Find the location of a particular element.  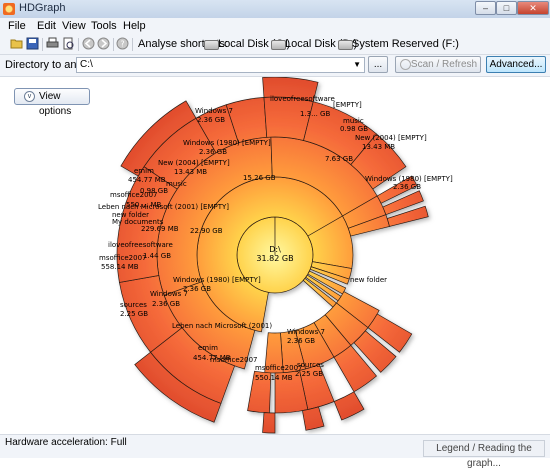

menu-view: View is located at coordinates (74, 26).